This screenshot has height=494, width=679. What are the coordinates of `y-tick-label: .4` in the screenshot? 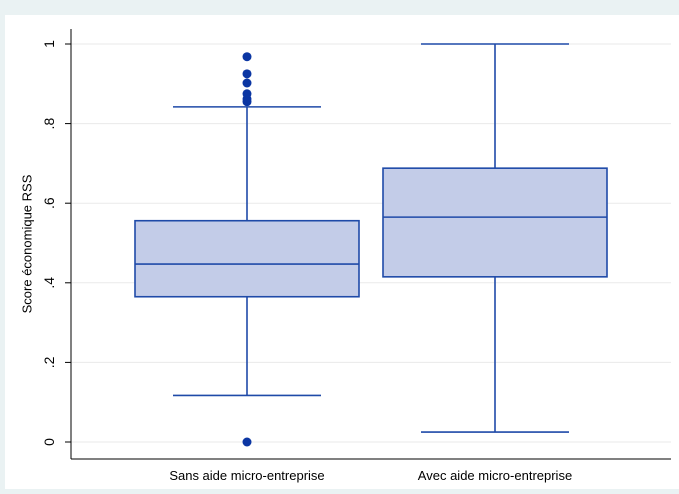 It's located at (49, 283).